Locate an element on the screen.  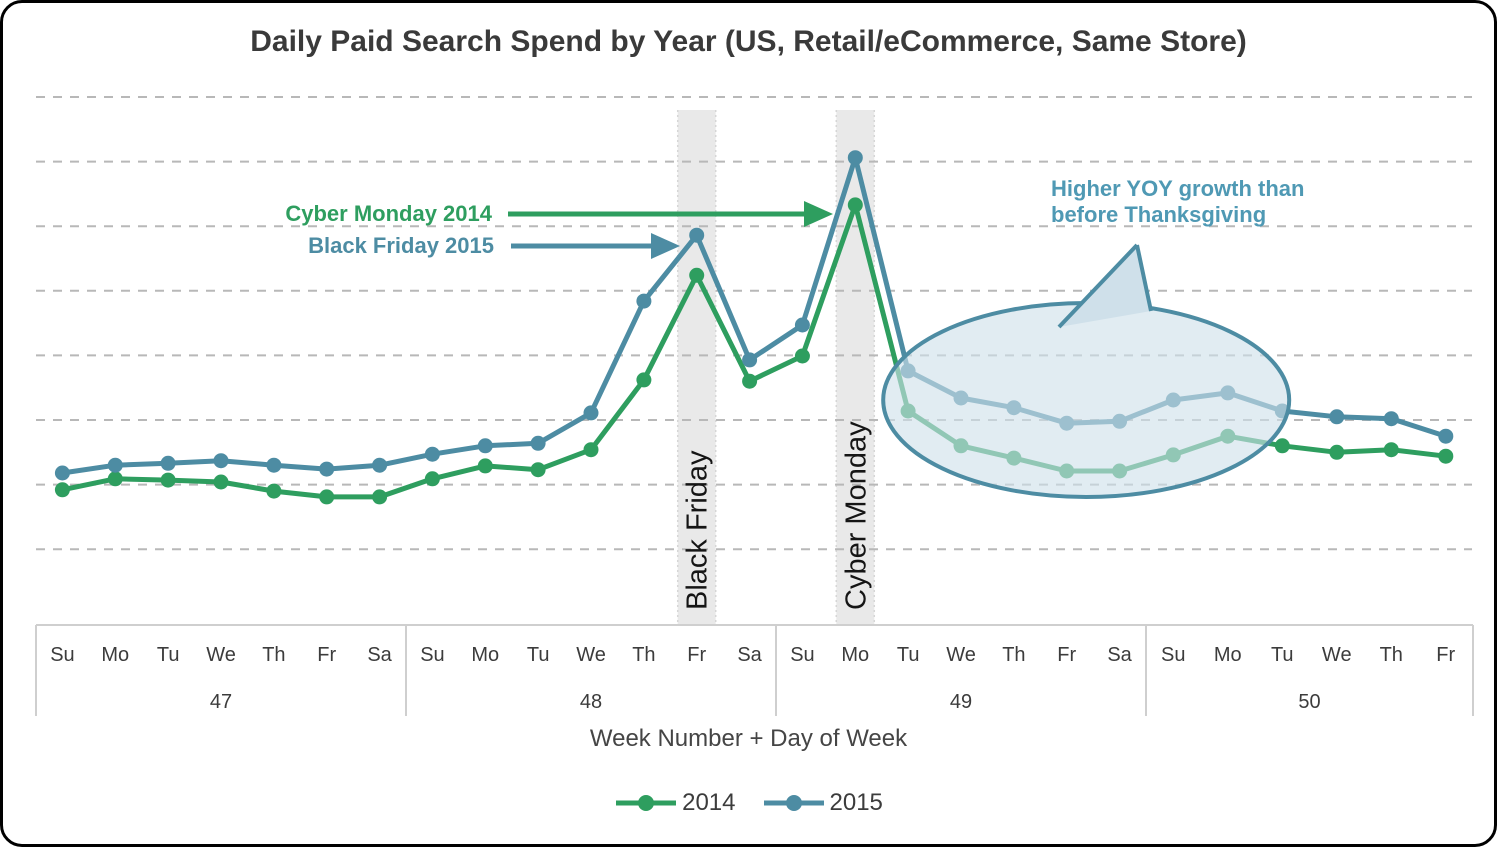
day-label-50-Tu: Tu is located at coordinates (1282, 654).